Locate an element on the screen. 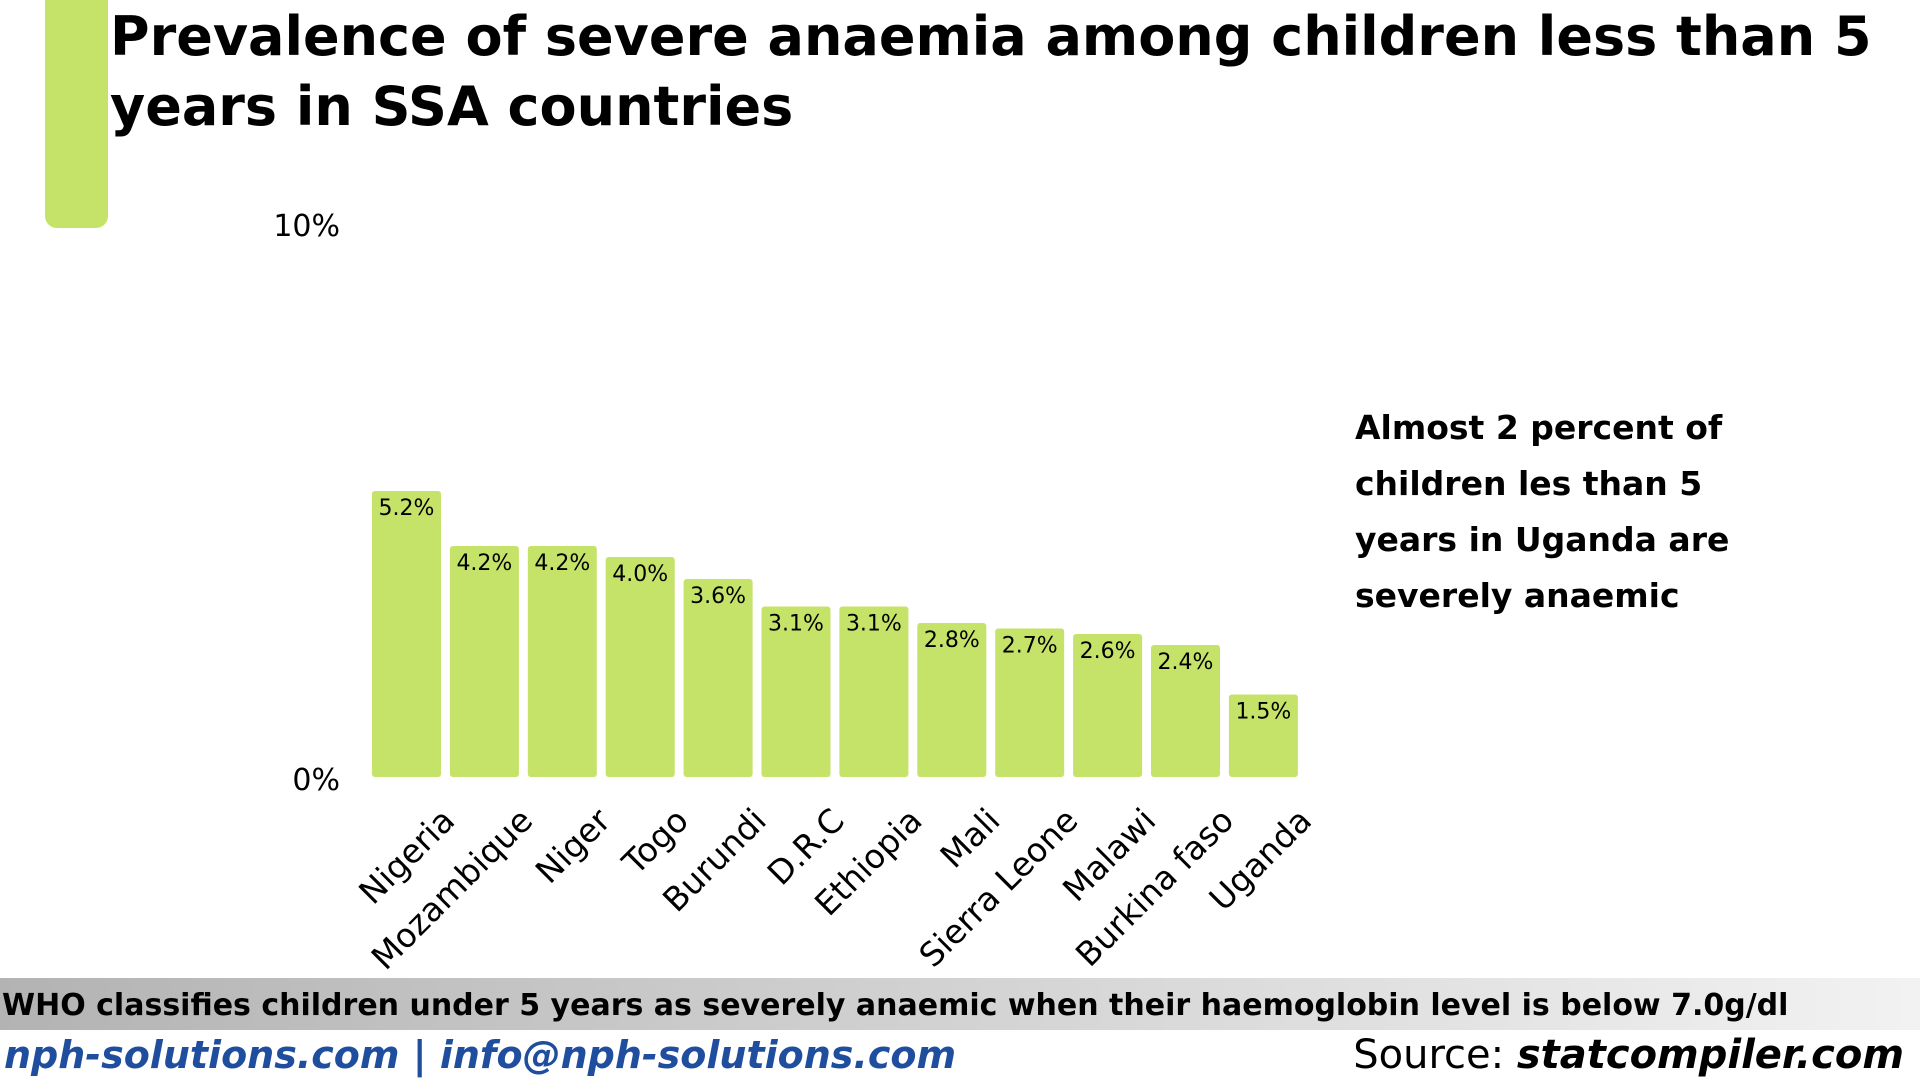  bar-ethiopia is located at coordinates (874, 691).